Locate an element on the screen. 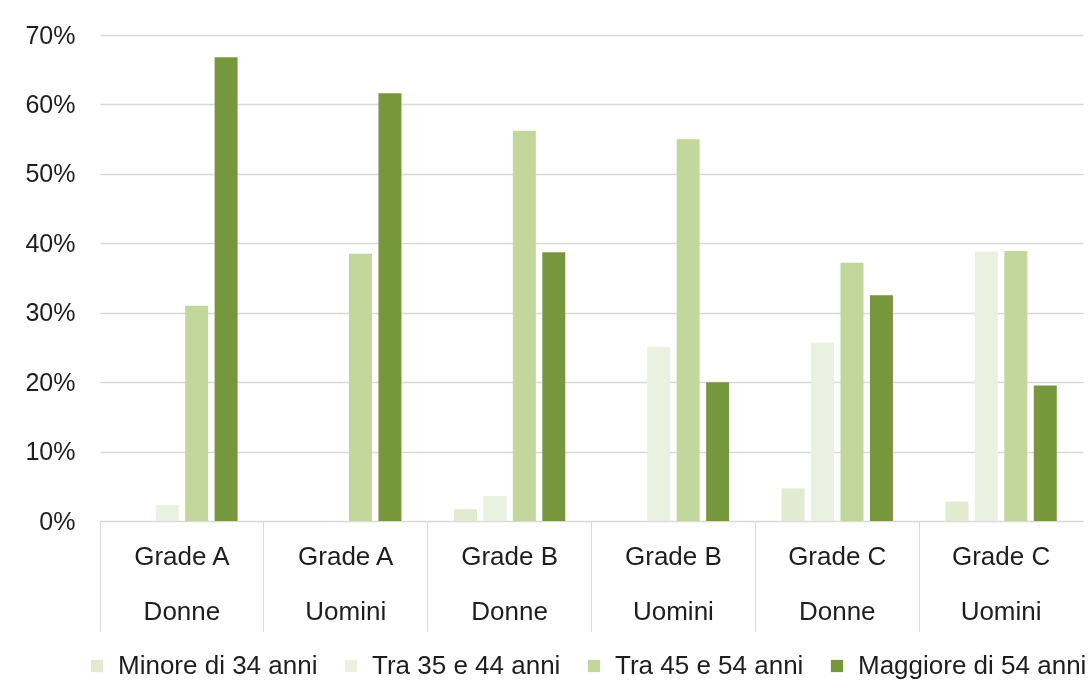 Image resolution: width=1091 pixels, height=695 pixels. x-tick-label: Grade A Donne is located at coordinates (182, 583).